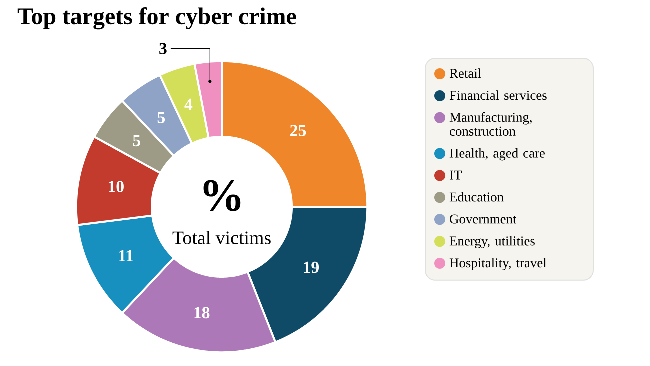  I want to click on legend-label: Manufacturing, construction, so click(491, 124).